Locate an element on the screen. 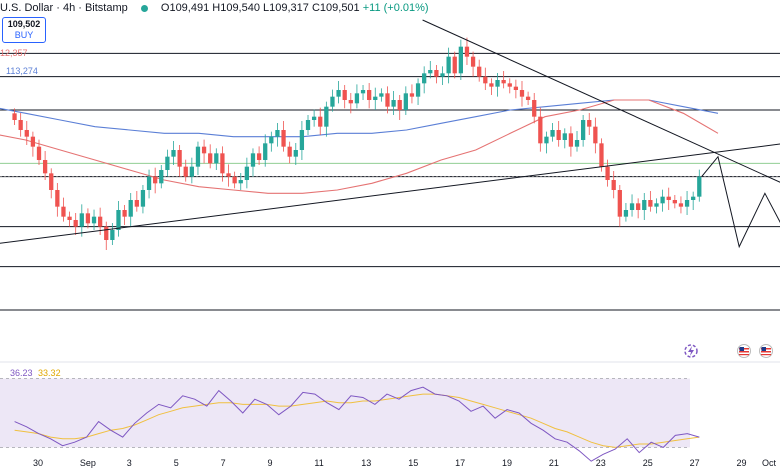 This screenshot has height=470, width=780. projection-path is located at coordinates (740, 202).